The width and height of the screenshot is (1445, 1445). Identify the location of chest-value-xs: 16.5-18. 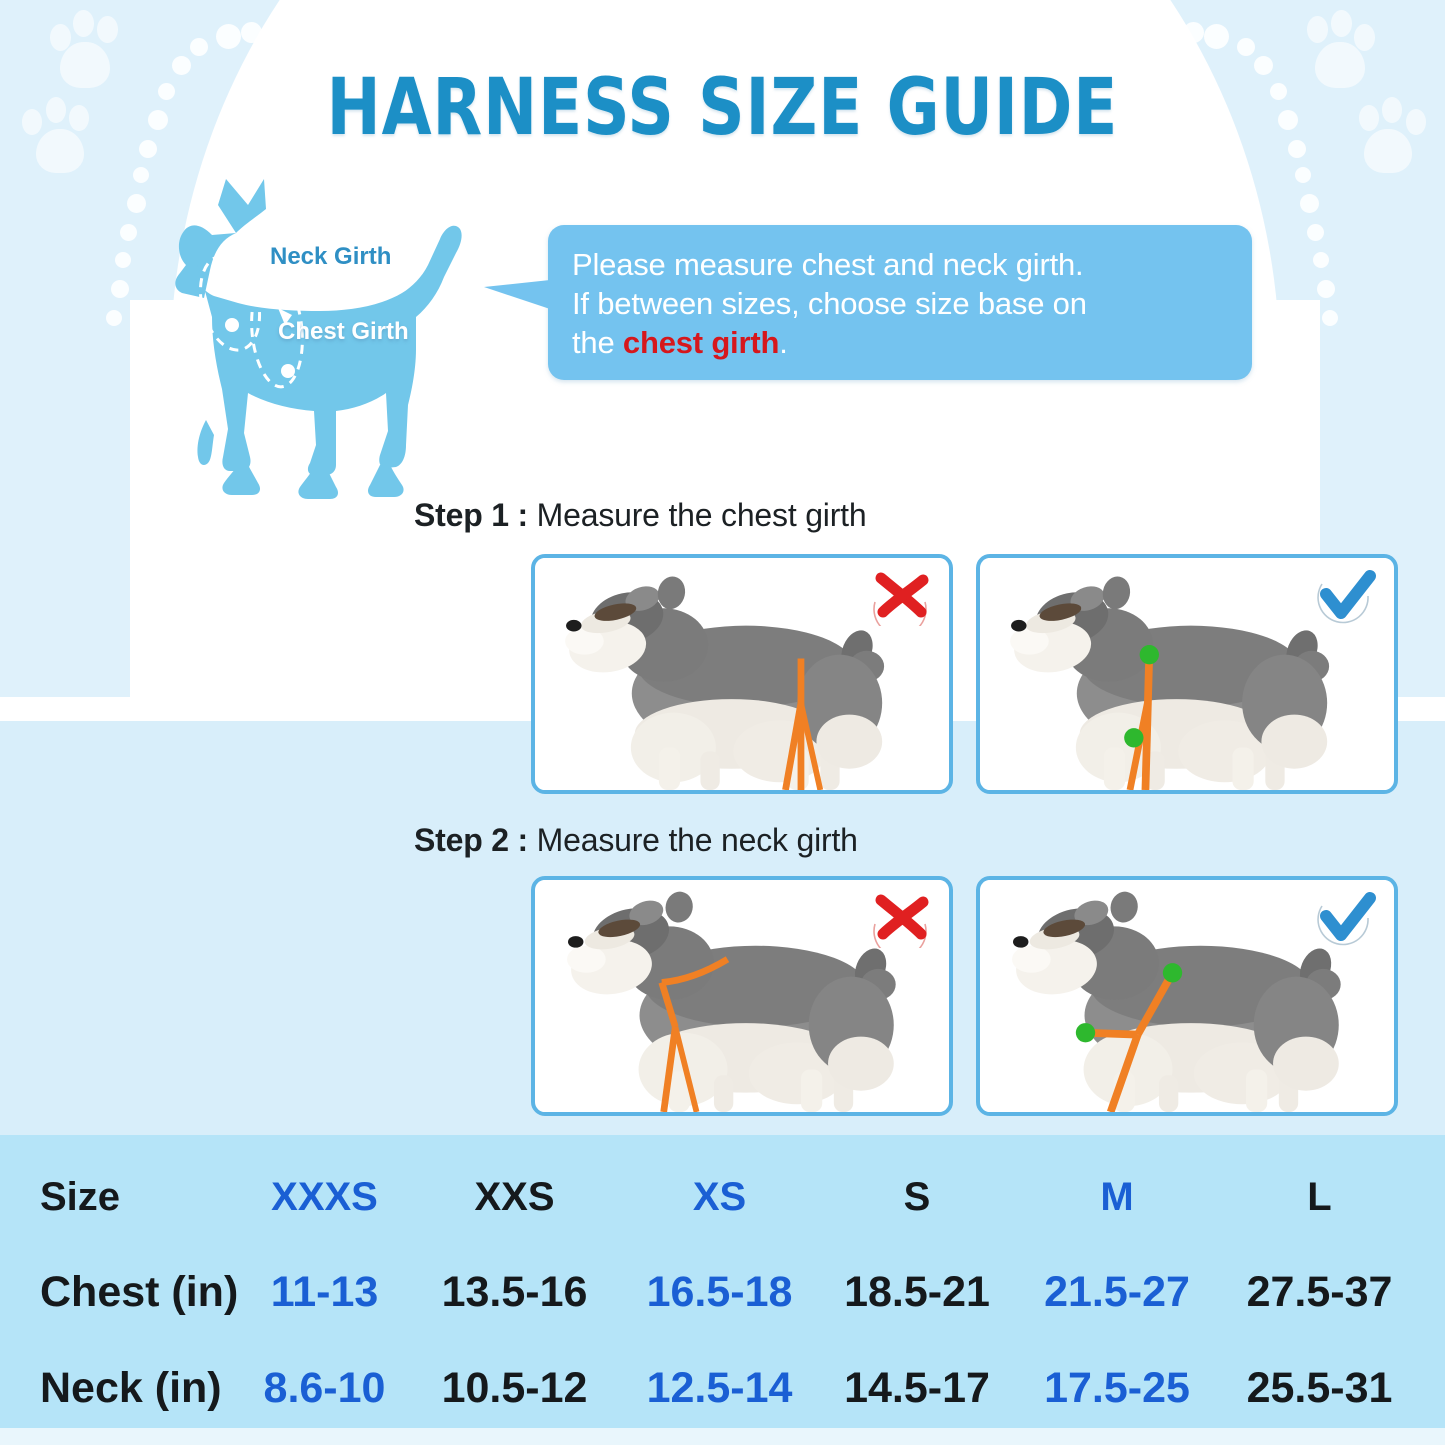
(719, 1291).